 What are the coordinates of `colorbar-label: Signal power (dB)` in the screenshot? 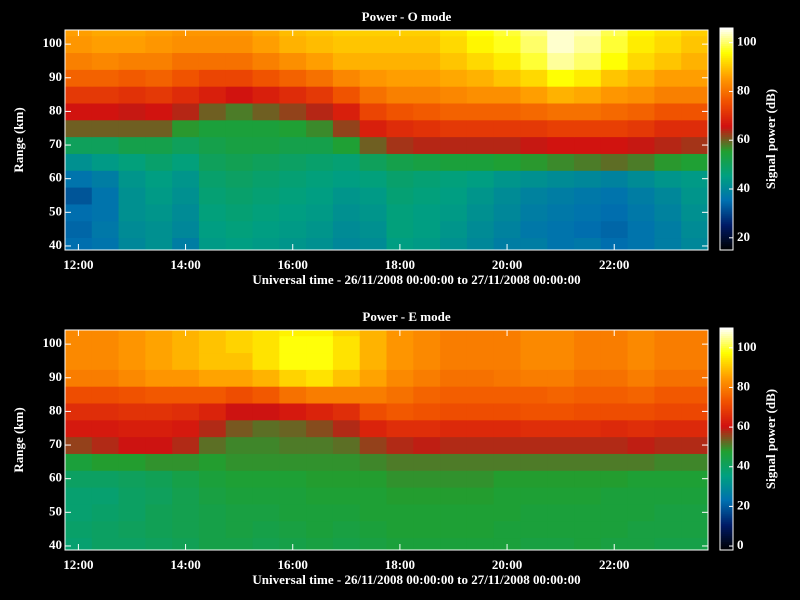 It's located at (770, 139).